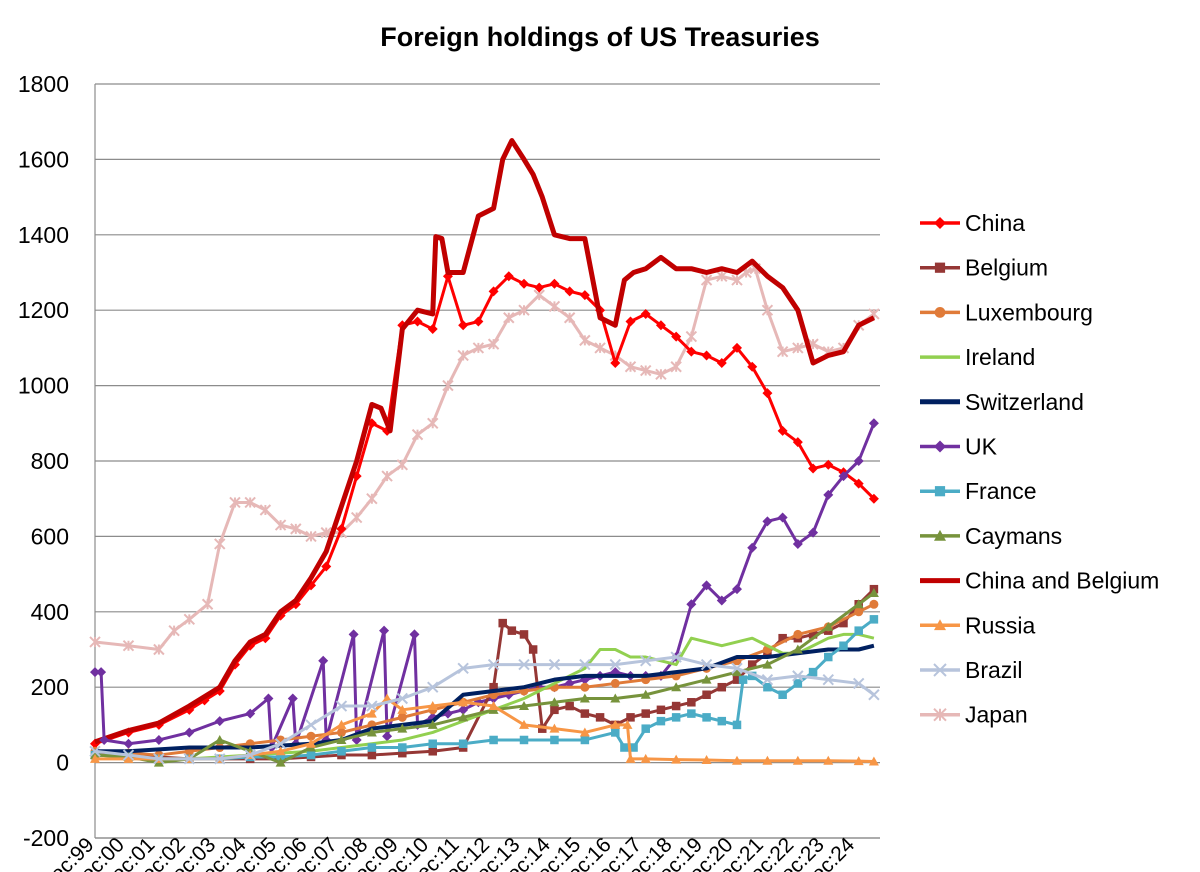  What do you see at coordinates (996, 715) in the screenshot?
I see `legend-label: Japan` at bounding box center [996, 715].